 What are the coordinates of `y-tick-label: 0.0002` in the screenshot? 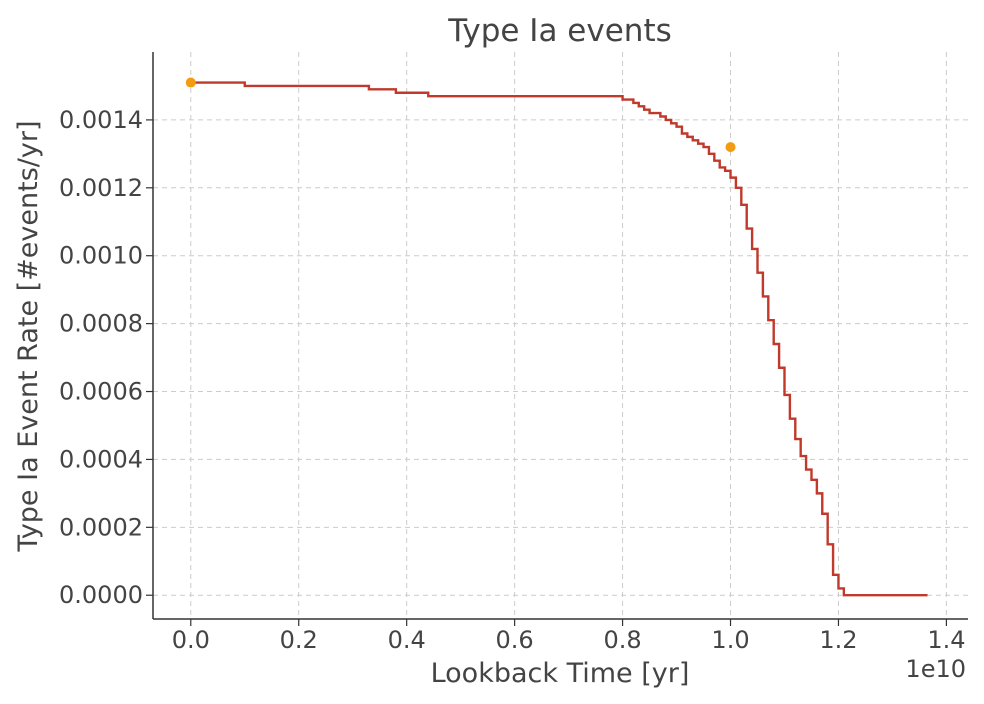 It's located at (101, 527).